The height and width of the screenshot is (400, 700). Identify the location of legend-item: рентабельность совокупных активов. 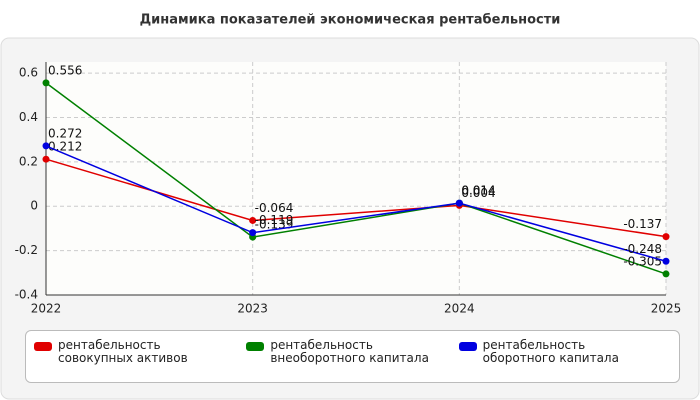
(140, 356).